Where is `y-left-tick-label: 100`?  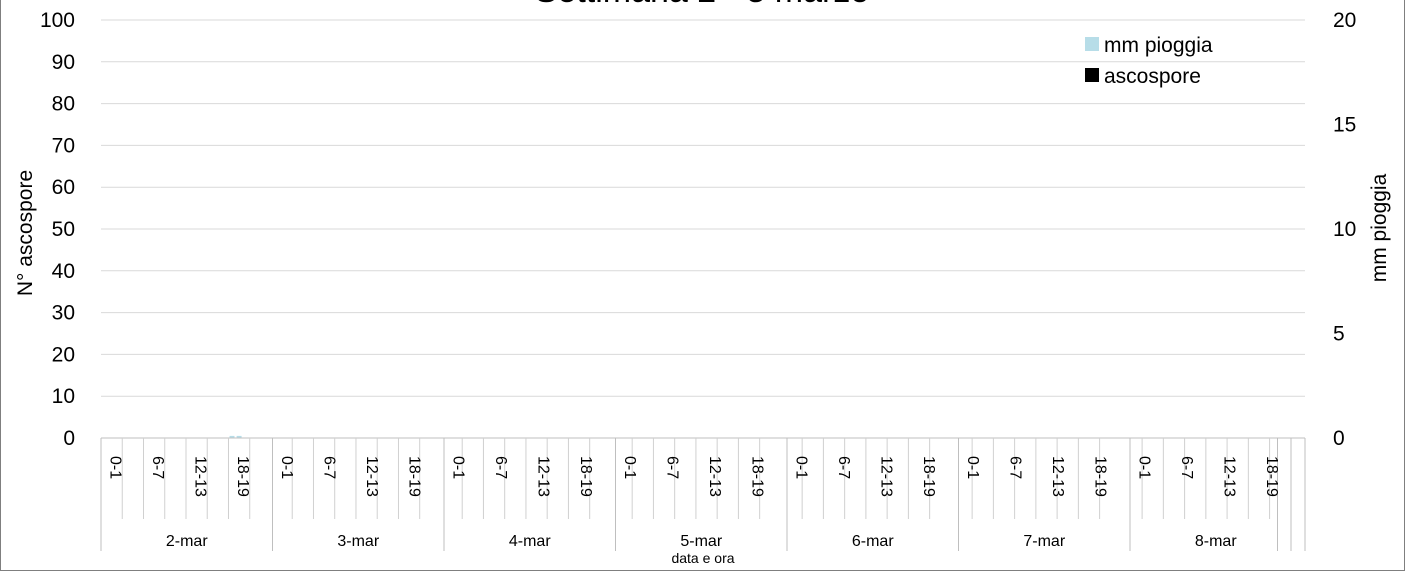
y-left-tick-label: 100 is located at coordinates (57, 20).